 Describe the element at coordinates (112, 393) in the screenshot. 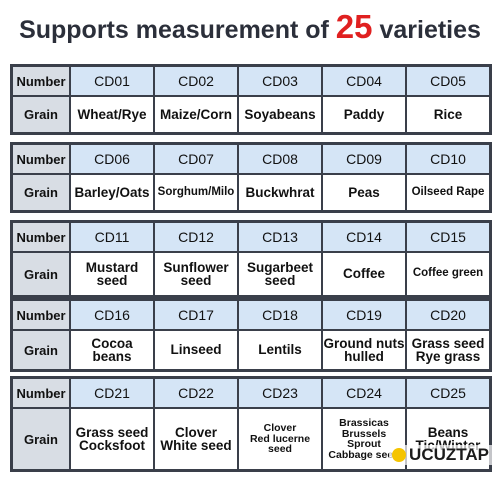

I see `code-cell: CD21` at that location.